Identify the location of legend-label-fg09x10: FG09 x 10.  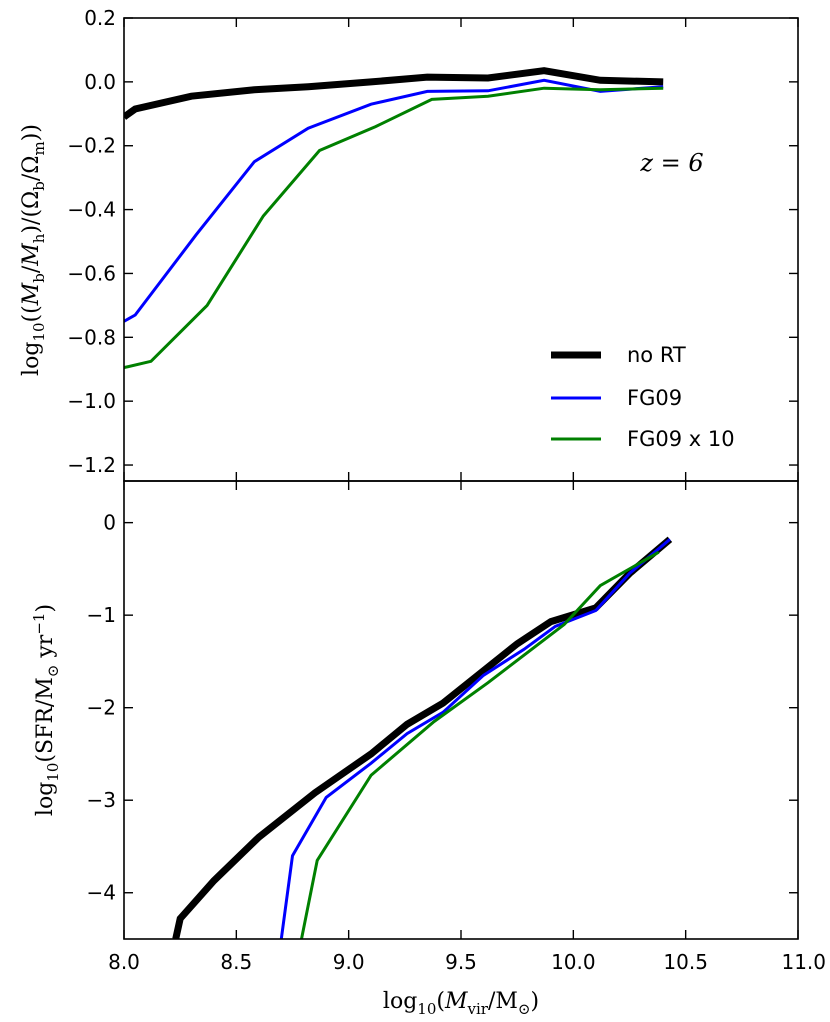
(681, 439).